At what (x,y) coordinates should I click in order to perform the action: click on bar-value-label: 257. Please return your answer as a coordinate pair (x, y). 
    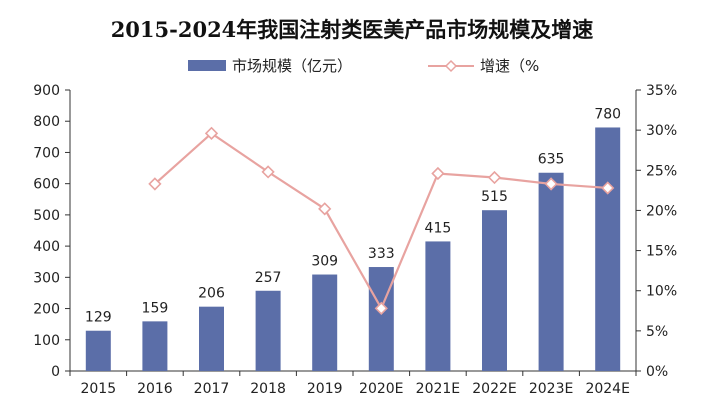
    Looking at the image, I should click on (268, 278).